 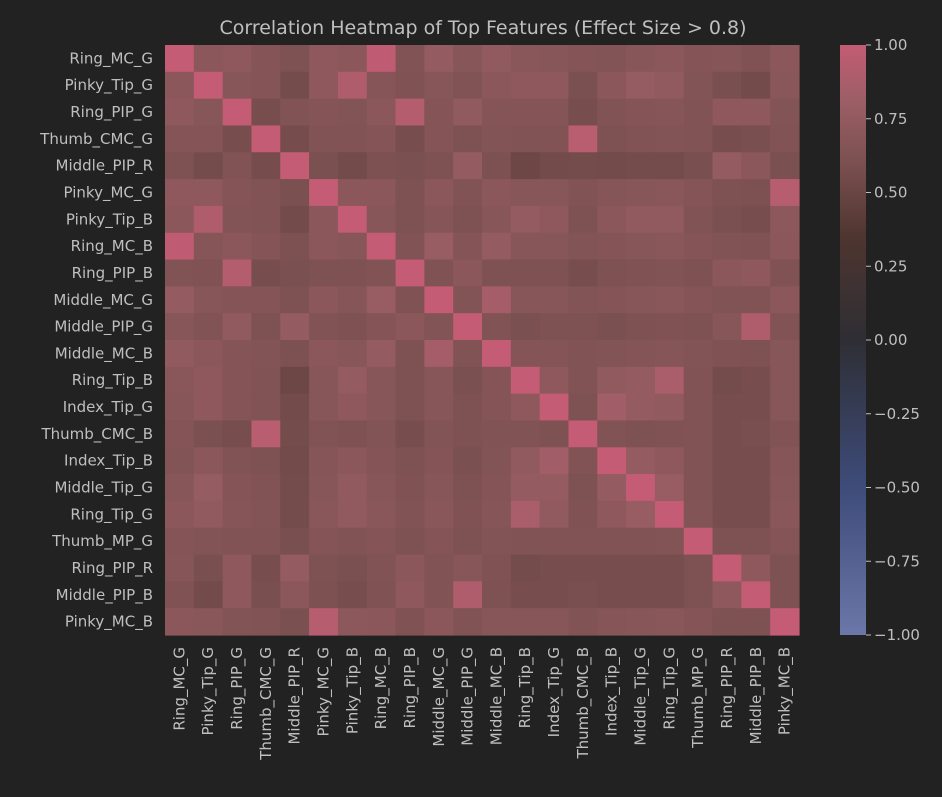 What do you see at coordinates (583, 541) in the screenshot?
I see `heatmap-cell-Thumb_MP_G-Thumb_CMC_B` at bounding box center [583, 541].